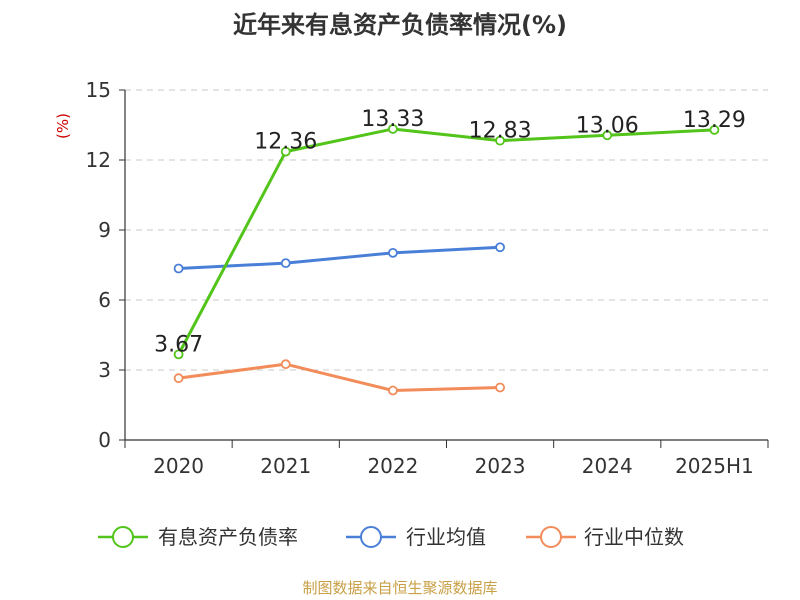 The height and width of the screenshot is (600, 800). I want to click on data-label: 13.06, so click(607, 125).